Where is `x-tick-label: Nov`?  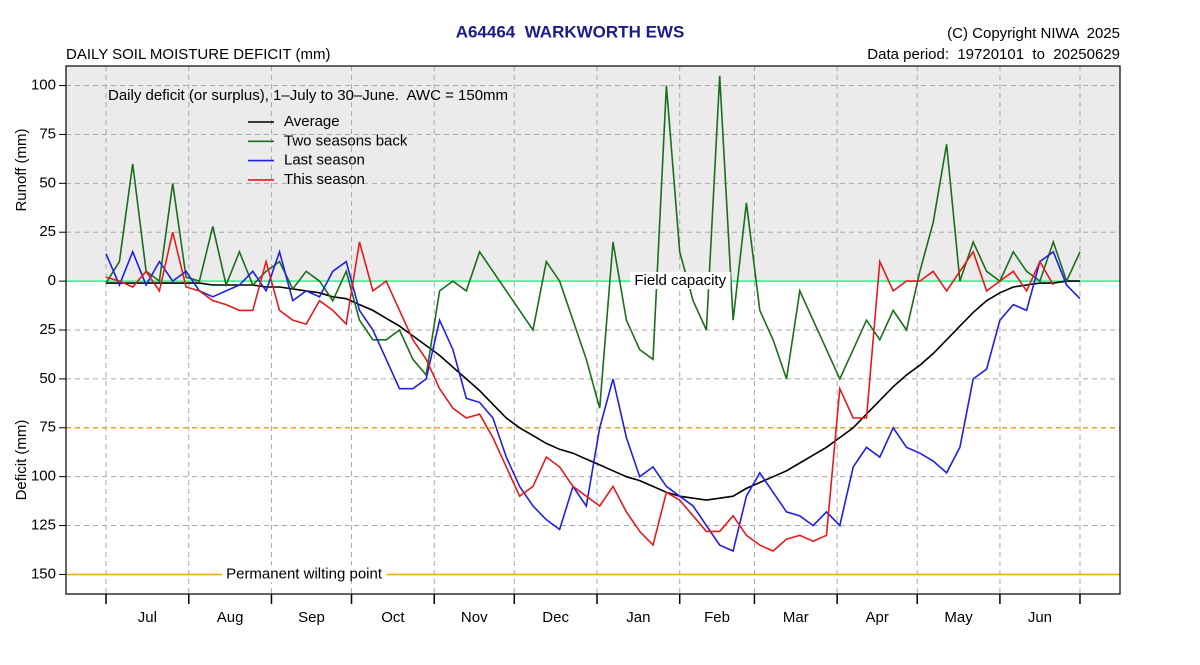
x-tick-label: Nov is located at coordinates (474, 617).